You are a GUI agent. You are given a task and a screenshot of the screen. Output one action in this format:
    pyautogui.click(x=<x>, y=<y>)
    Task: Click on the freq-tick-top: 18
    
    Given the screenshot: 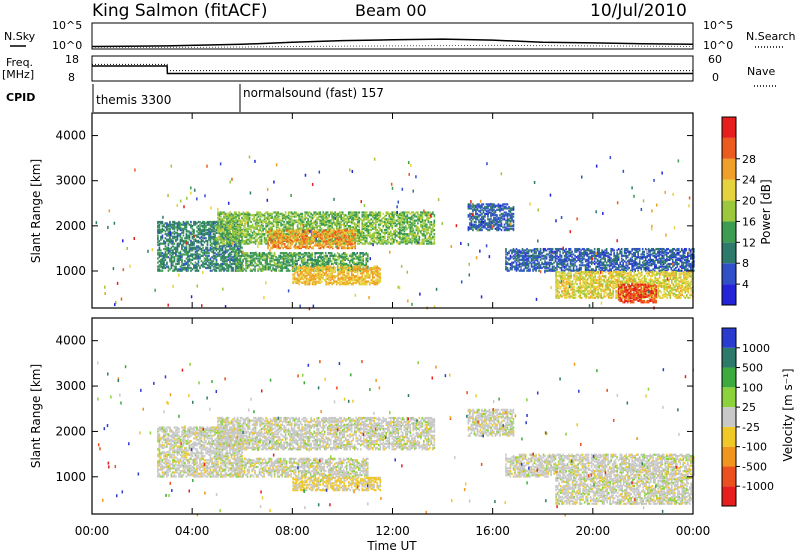 What is the action you would take?
    pyautogui.click(x=72, y=59)
    